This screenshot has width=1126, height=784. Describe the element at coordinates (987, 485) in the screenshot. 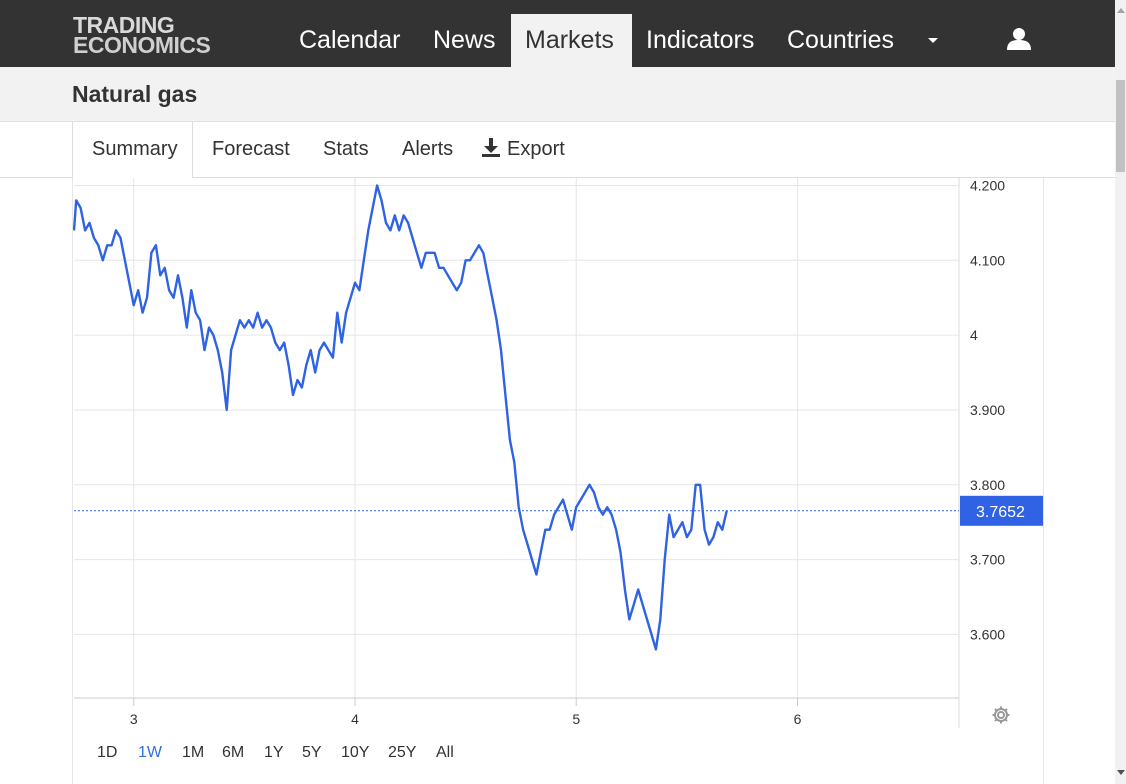

I see `y-tick-label: 3.800` at that location.